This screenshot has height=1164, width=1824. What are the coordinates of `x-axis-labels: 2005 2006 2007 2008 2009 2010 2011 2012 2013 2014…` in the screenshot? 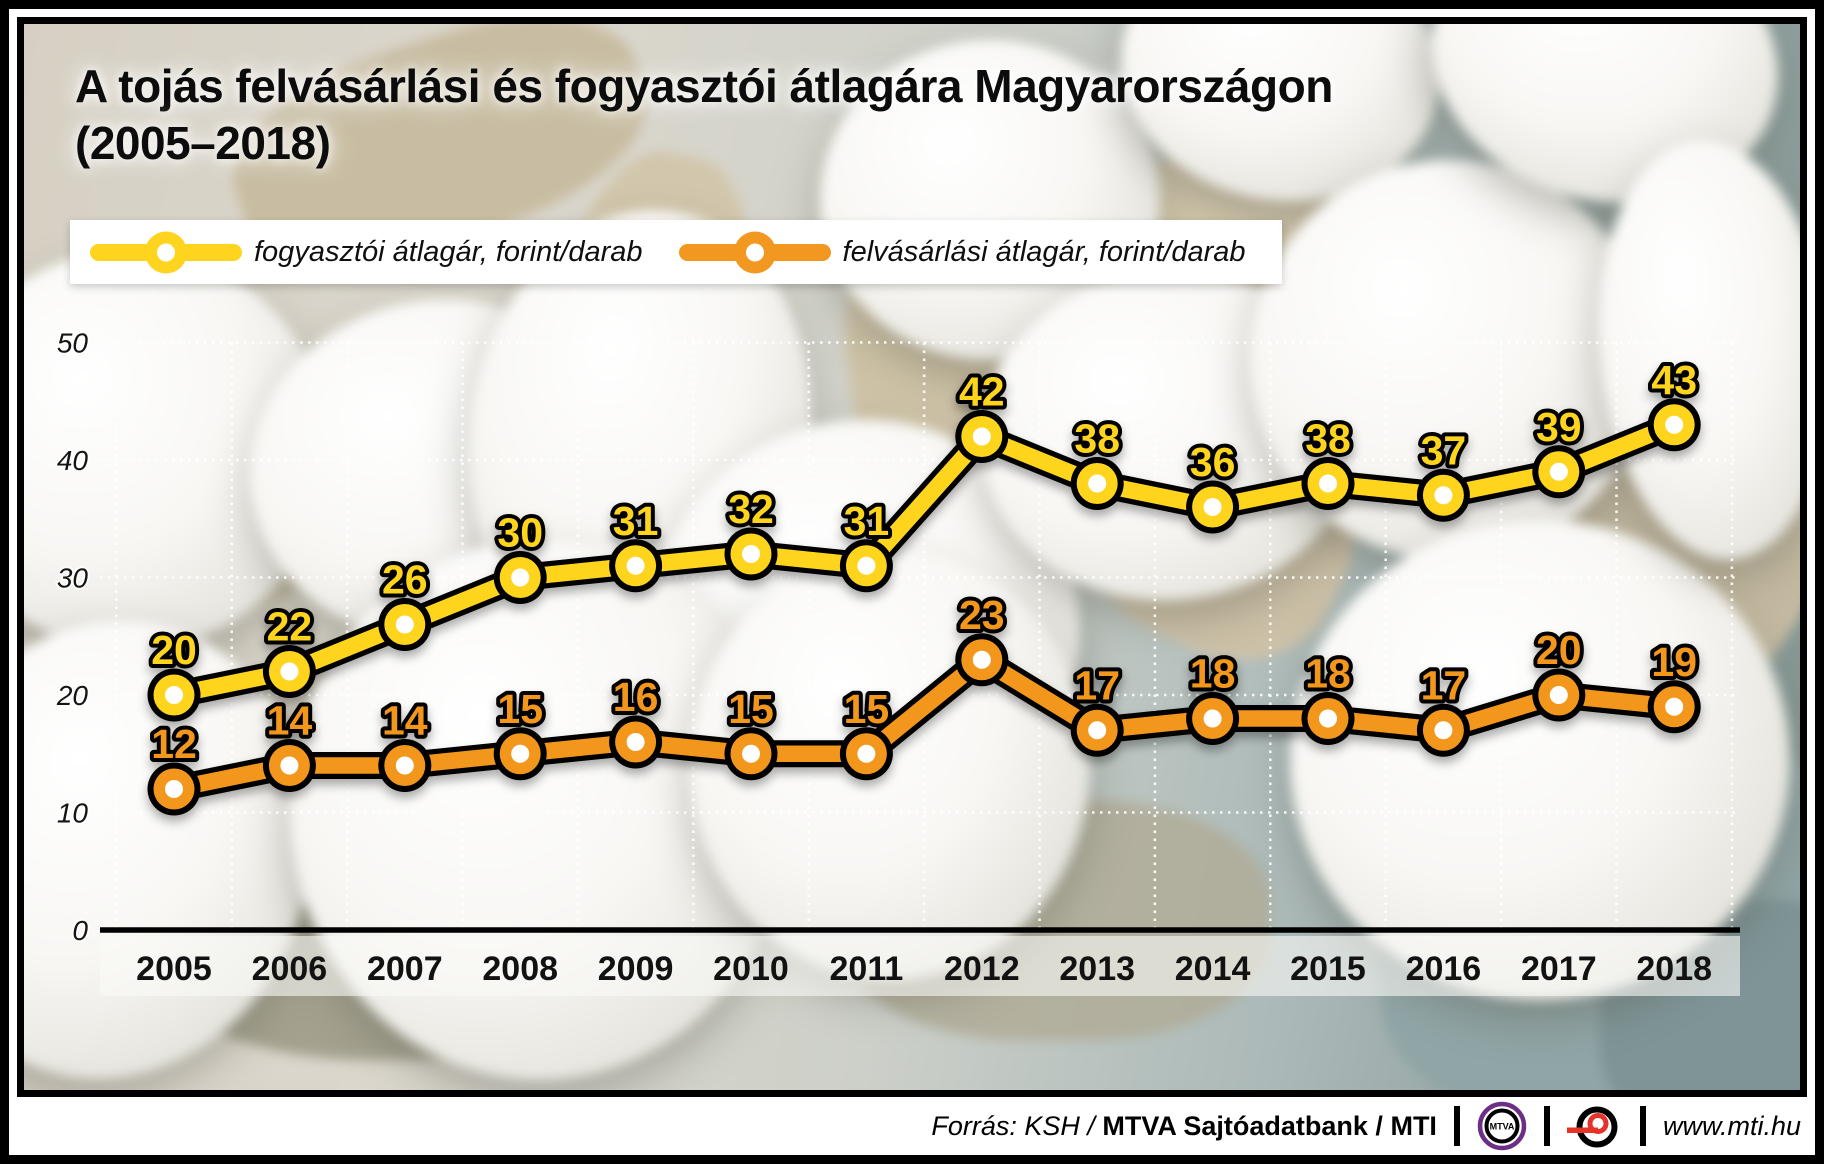 It's located at (924, 969).